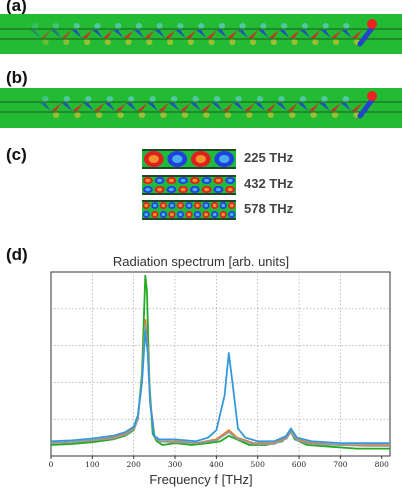  I want to click on mode-label-3: 578 THz, so click(269, 208).